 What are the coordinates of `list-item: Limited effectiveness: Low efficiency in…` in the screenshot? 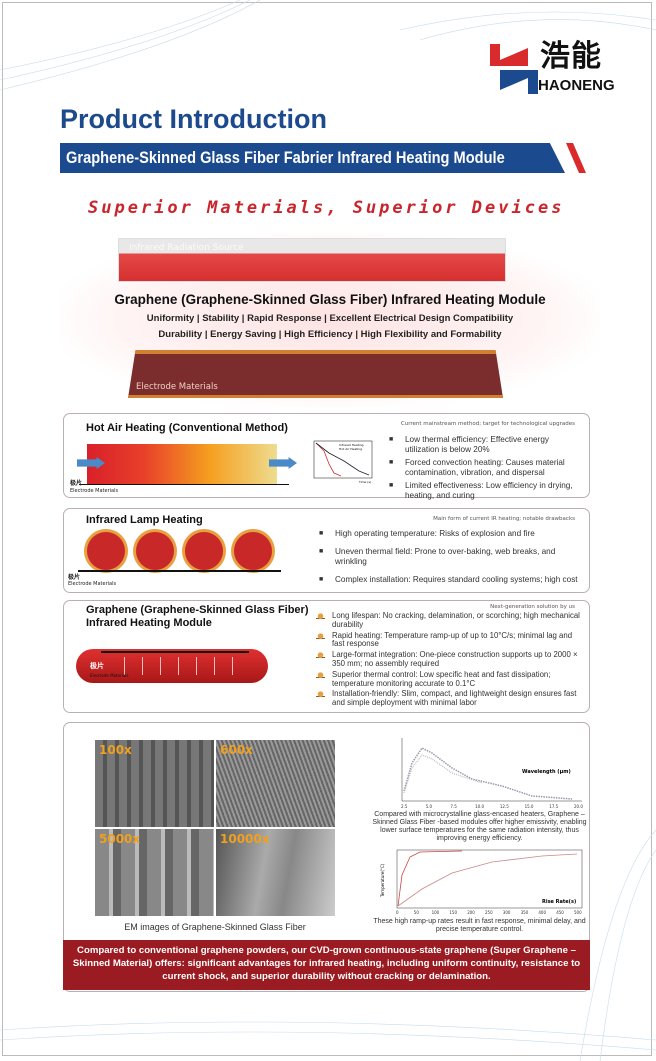 It's located at (486, 490).